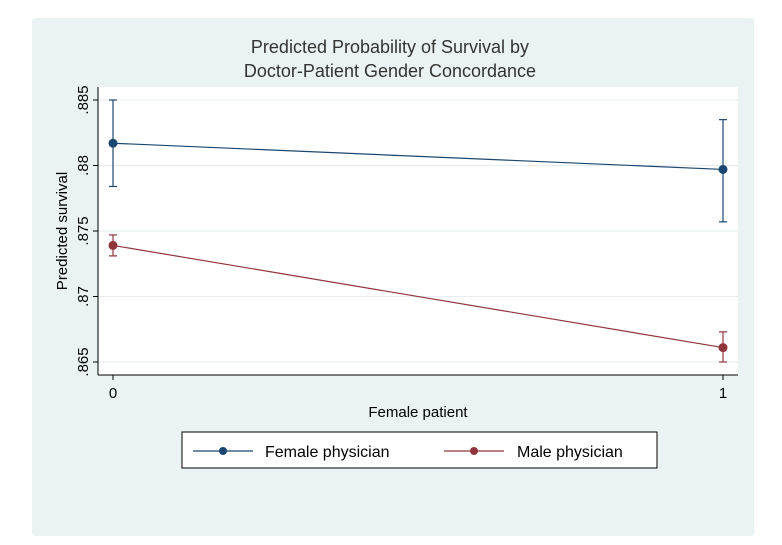 This screenshot has width=782, height=545. Describe the element at coordinates (327, 452) in the screenshot. I see `legend-label-female-physician: Female physician` at that location.